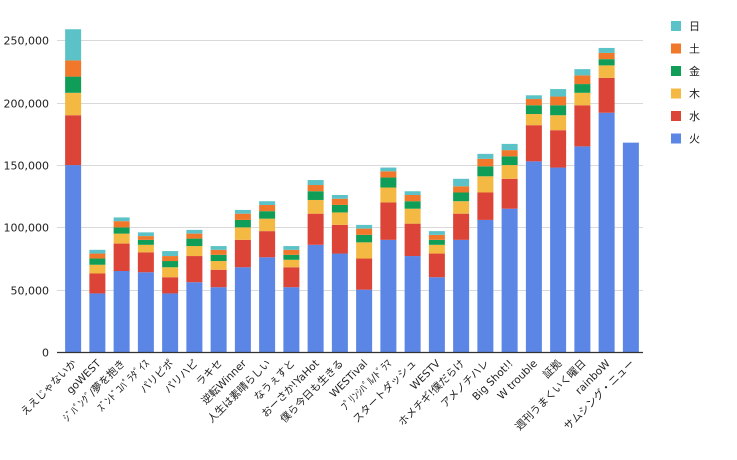 The width and height of the screenshot is (737, 460). Describe the element at coordinates (27, 166) in the screenshot. I see `y-tick-label: 150,000` at that location.